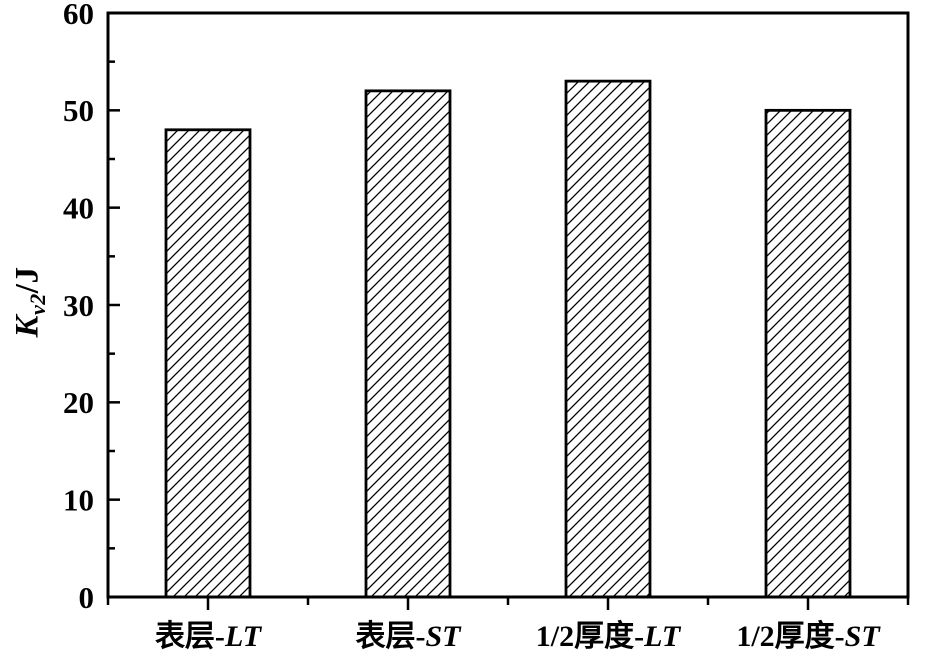 The height and width of the screenshot is (653, 945). I want to click on y-axis-title: Kv2/J, so click(30, 302).